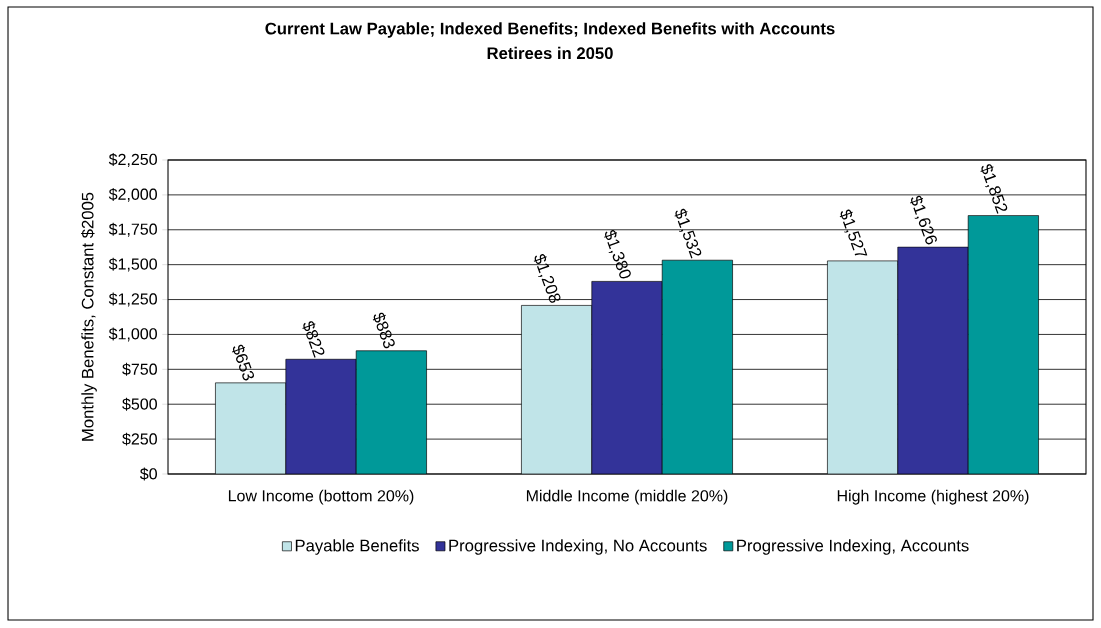 The height and width of the screenshot is (628, 1101). What do you see at coordinates (132, 194) in the screenshot?
I see `y-tick-label: $2,000` at bounding box center [132, 194].